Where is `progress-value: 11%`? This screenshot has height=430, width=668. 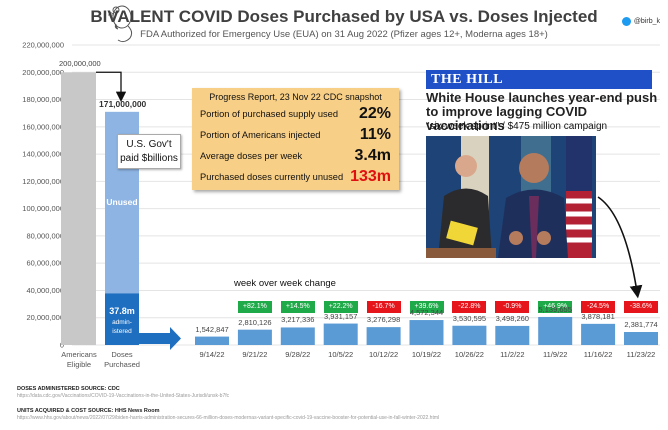 progress-value: 11% is located at coordinates (375, 134).